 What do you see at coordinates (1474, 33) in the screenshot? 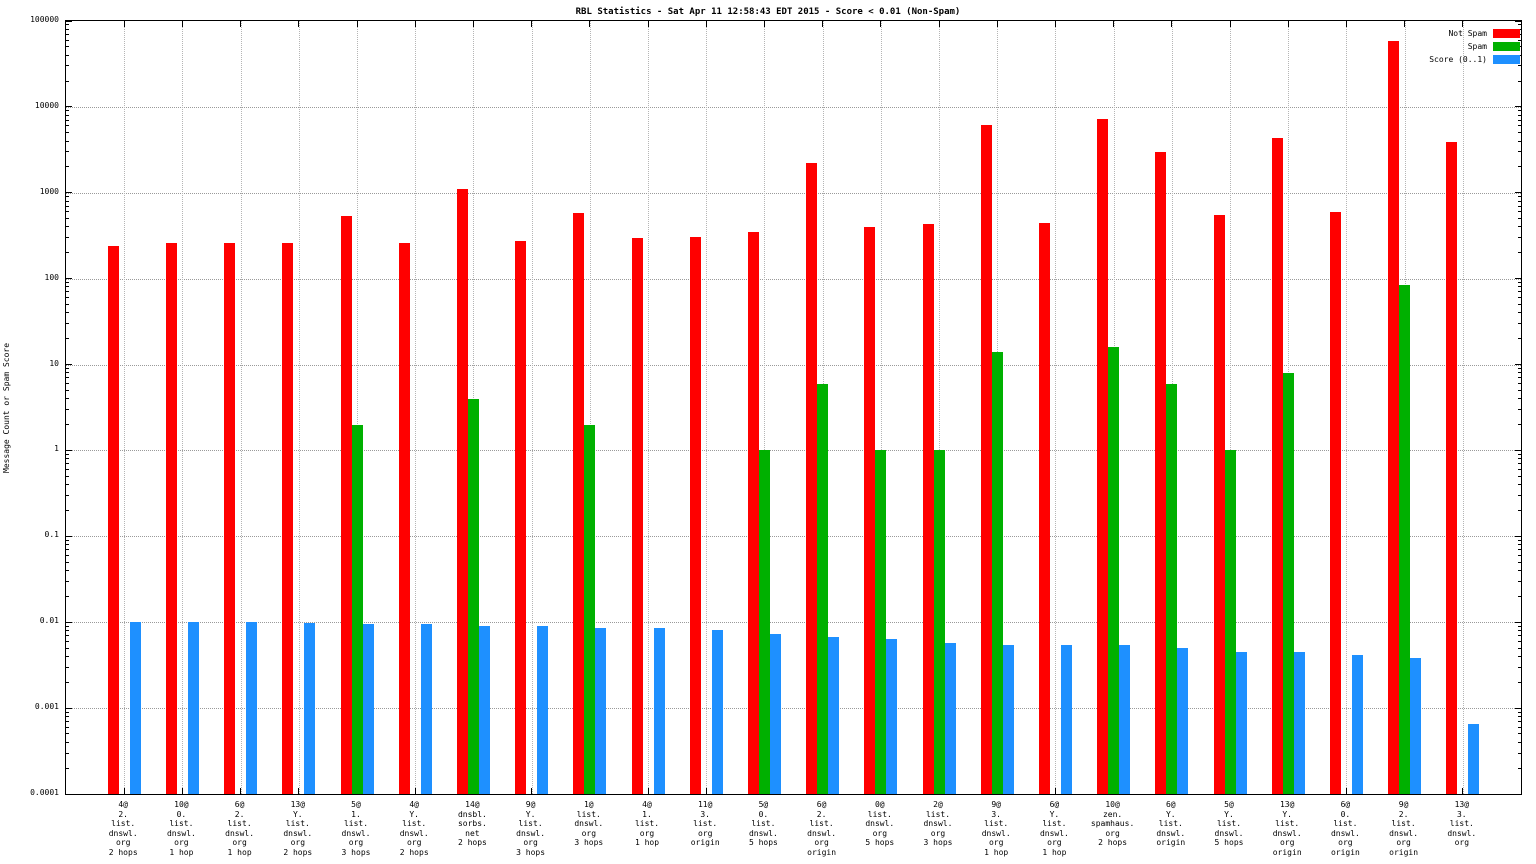
I see `legend-row: Not Spam` at bounding box center [1474, 33].